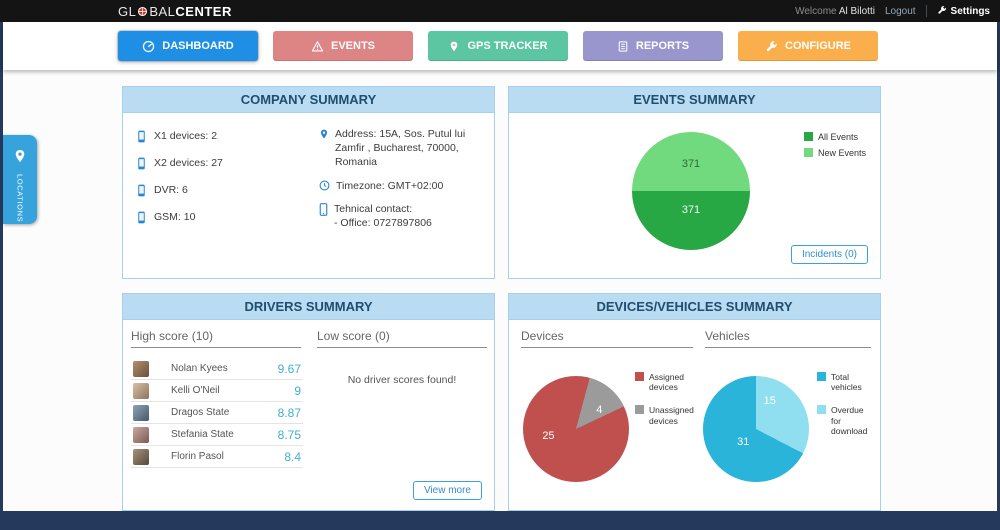 Image resolution: width=1000 pixels, height=530 pixels. Describe the element at coordinates (202, 434) in the screenshot. I see `driver-name: Stefania State` at that location.